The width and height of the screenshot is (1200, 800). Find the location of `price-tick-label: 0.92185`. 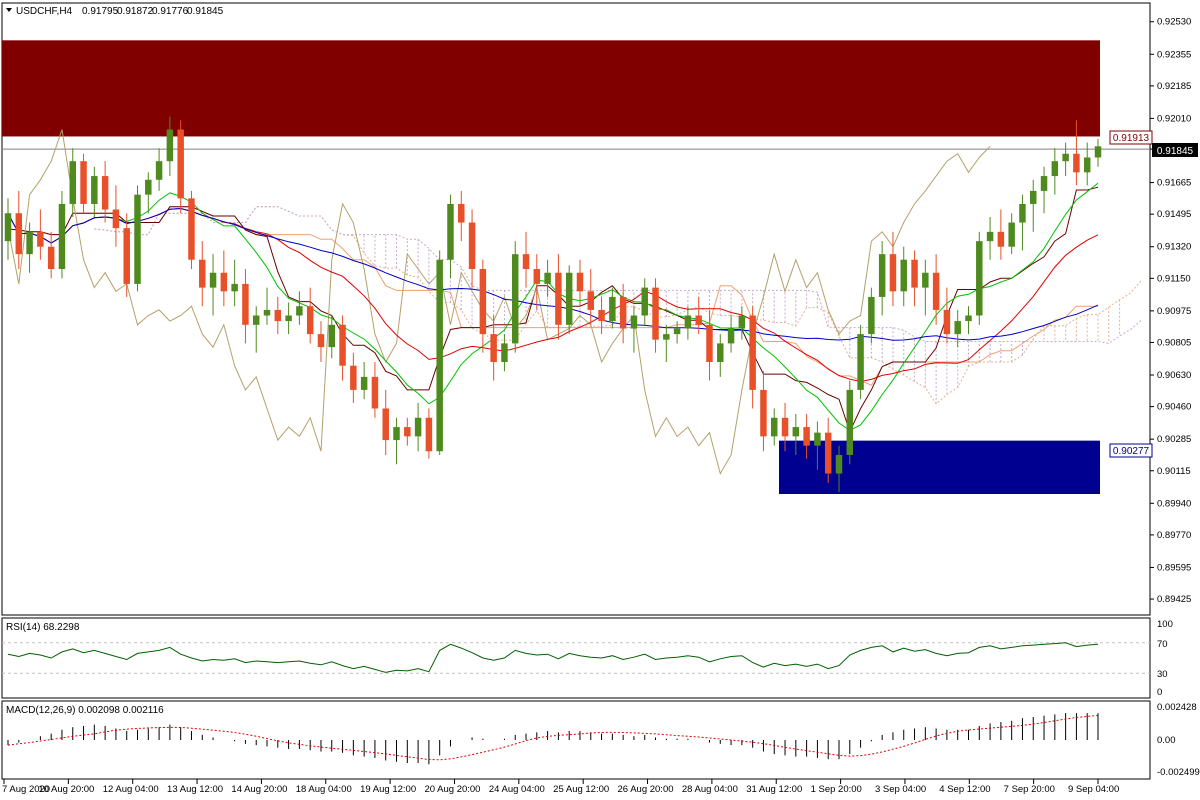

price-tick-label: 0.92185 is located at coordinates (1174, 86).